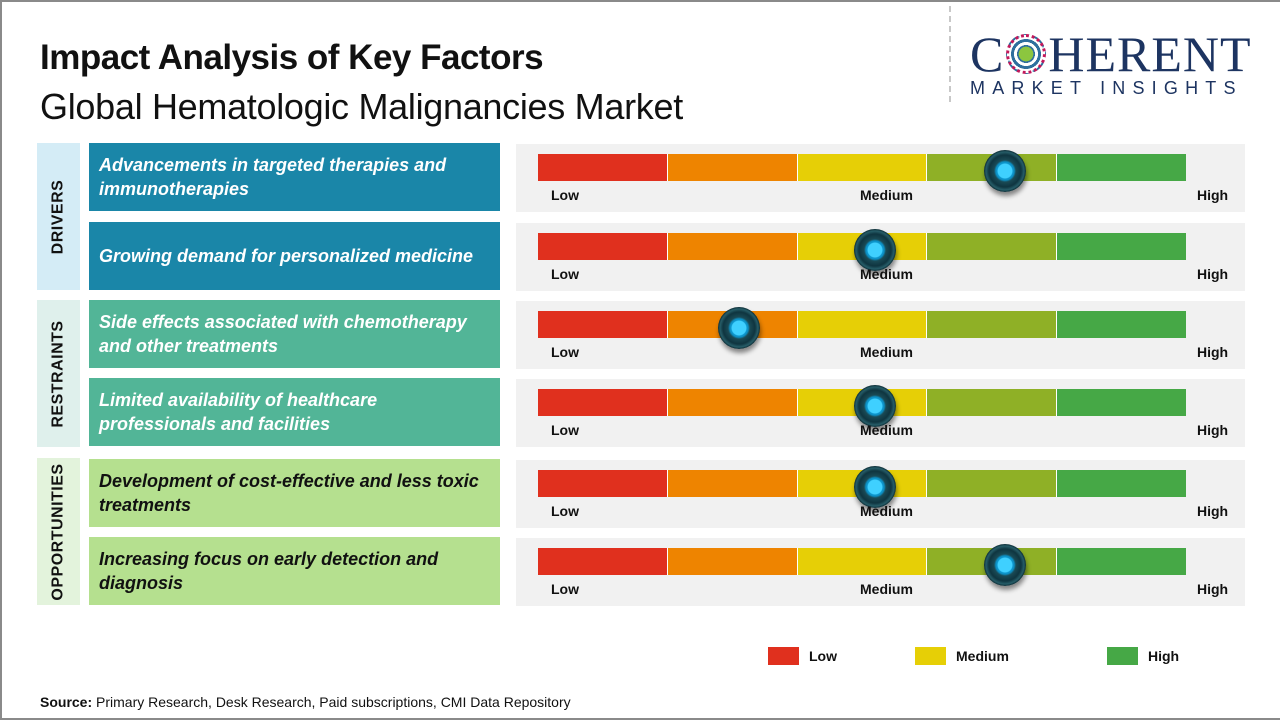 This screenshot has width=1280, height=720. I want to click on category-label: DRIVERS, so click(58, 216).